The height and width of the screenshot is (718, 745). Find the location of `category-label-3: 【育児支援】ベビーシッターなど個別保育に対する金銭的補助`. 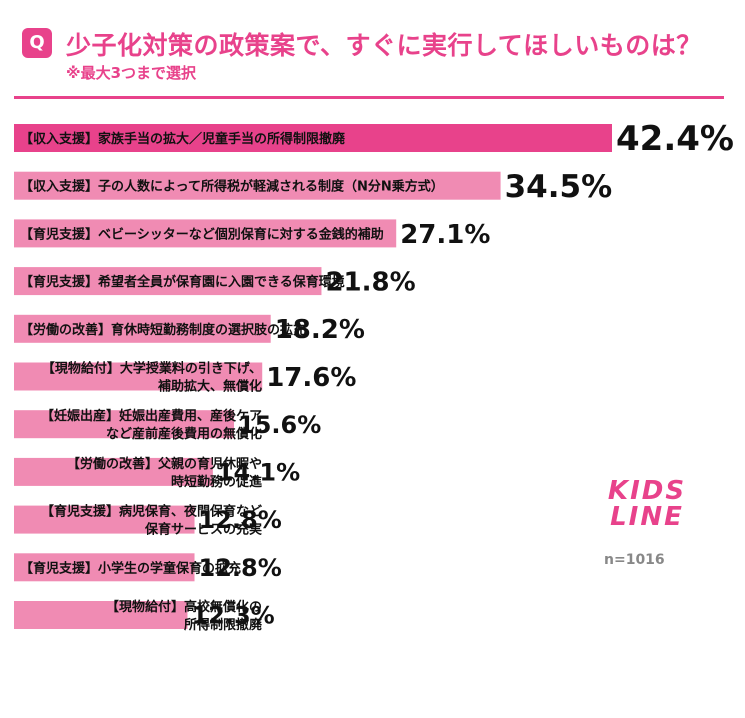

category-label-3: 【育児支援】ベビーシッターなど個別保育に対する金銭的補助 is located at coordinates (202, 234).